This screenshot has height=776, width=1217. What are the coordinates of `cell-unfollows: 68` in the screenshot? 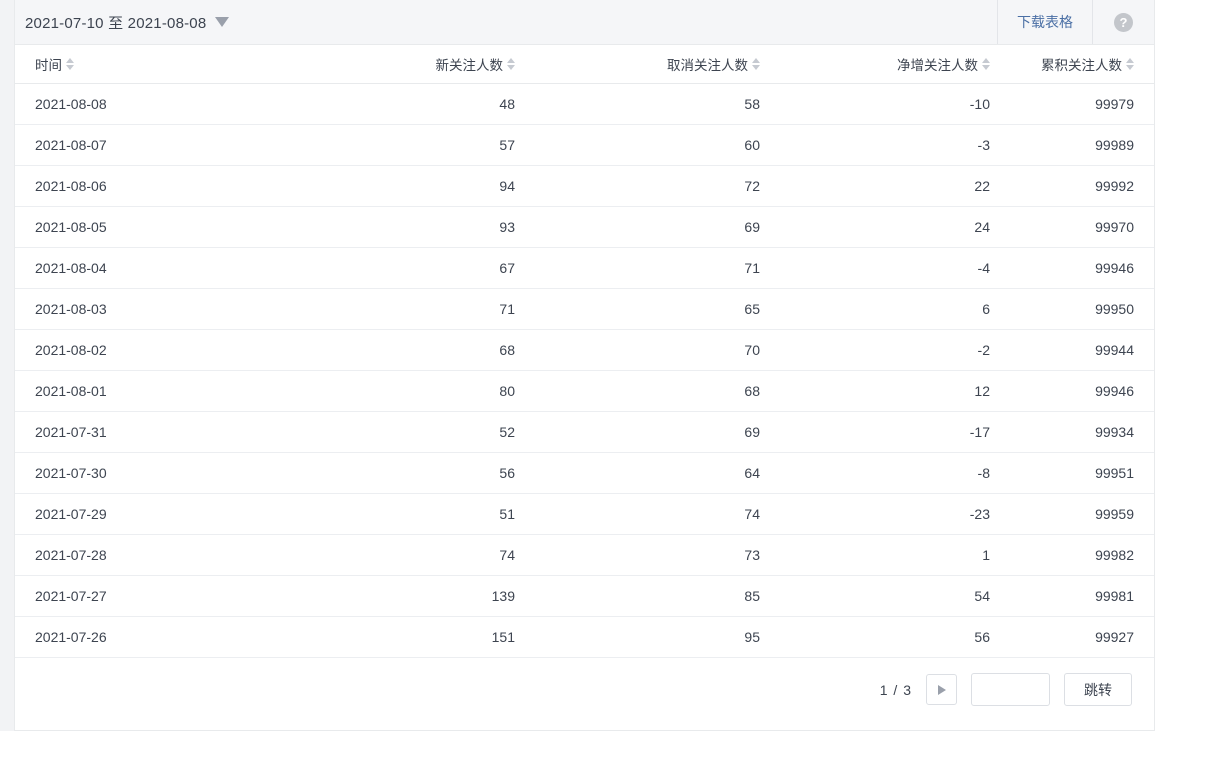 It's located at (657, 391).